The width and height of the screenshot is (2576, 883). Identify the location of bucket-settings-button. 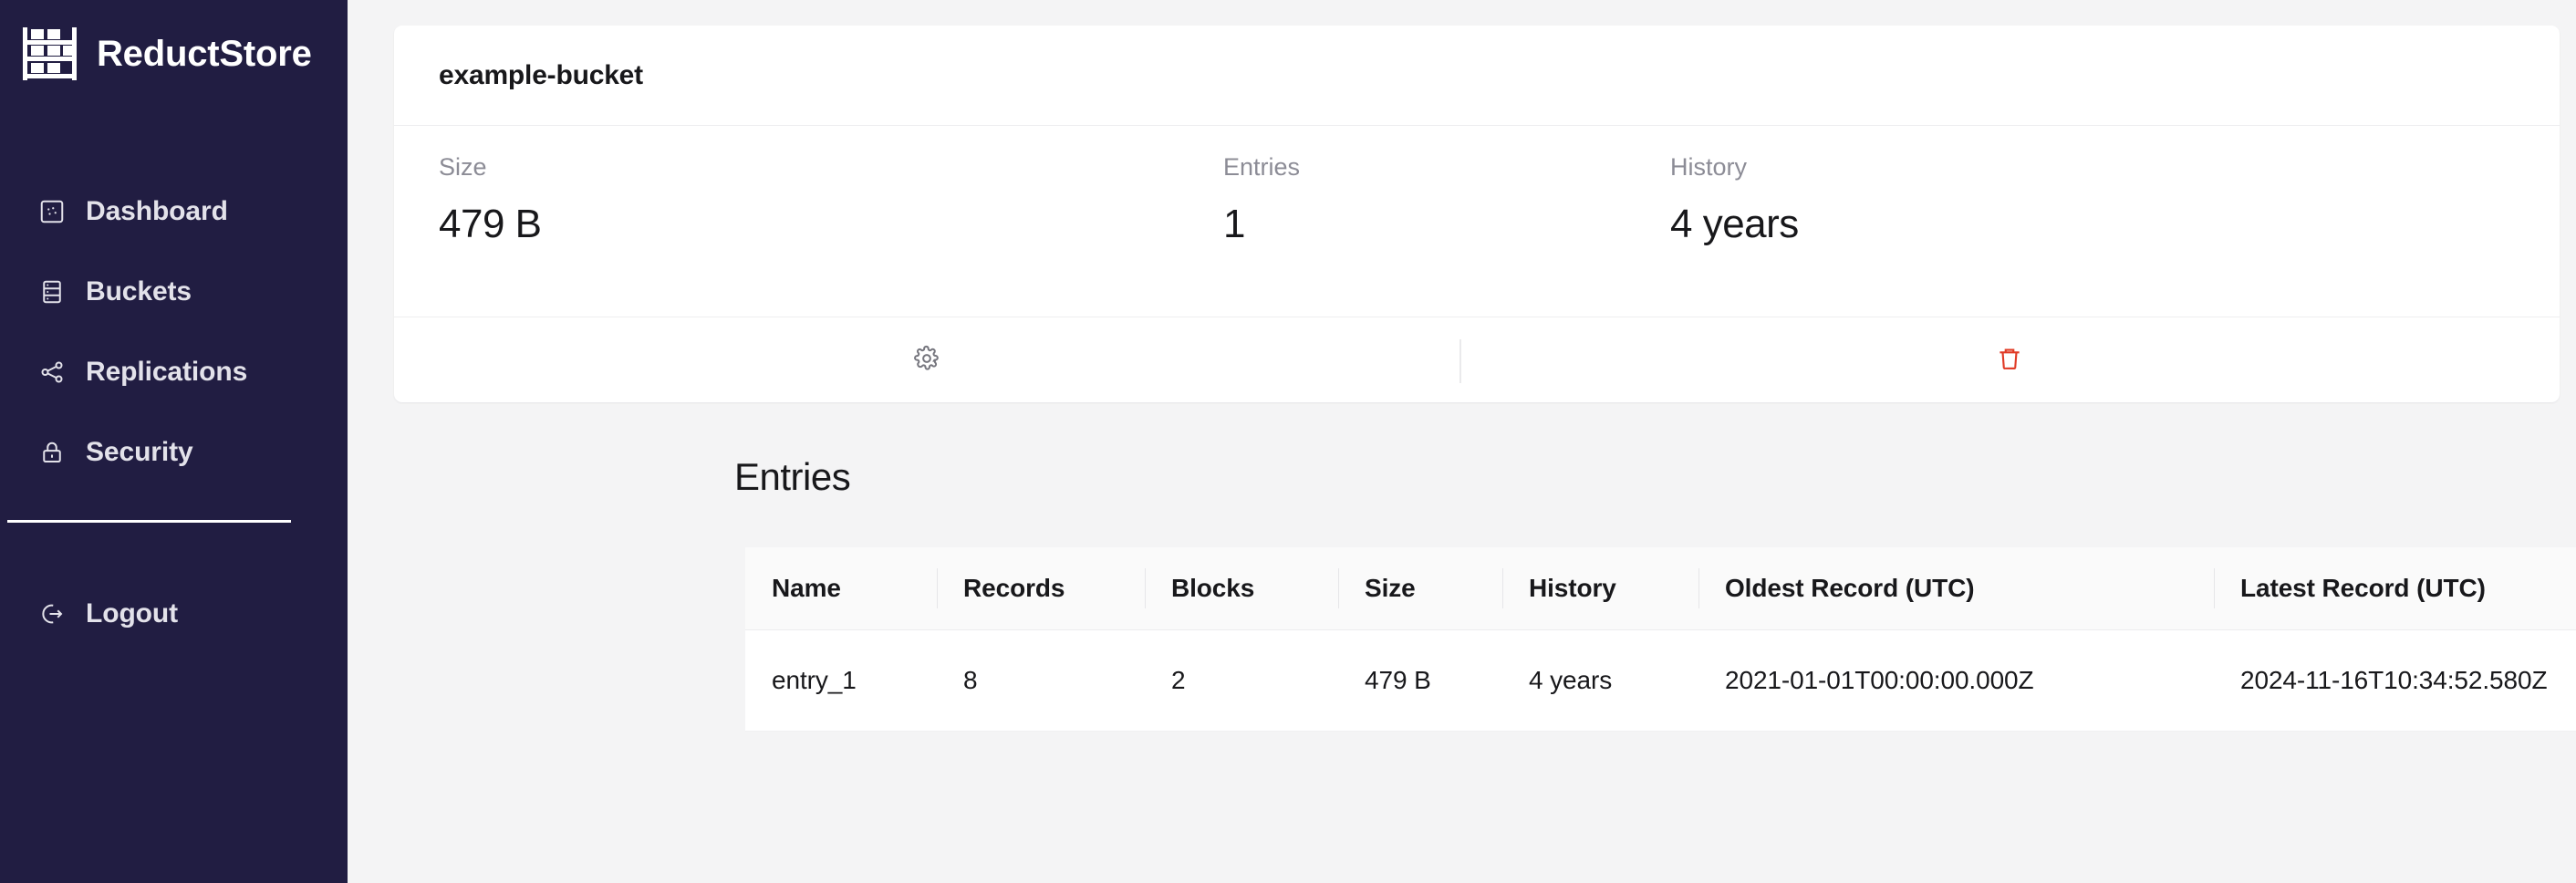
(927, 360).